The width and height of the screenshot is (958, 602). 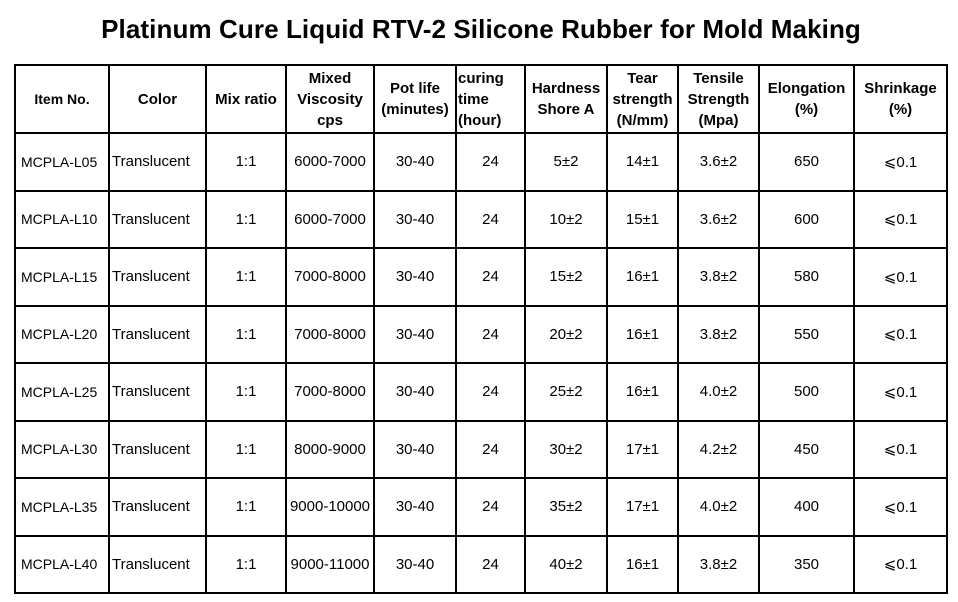 What do you see at coordinates (480, 120) in the screenshot?
I see `header-line: (hour)` at bounding box center [480, 120].